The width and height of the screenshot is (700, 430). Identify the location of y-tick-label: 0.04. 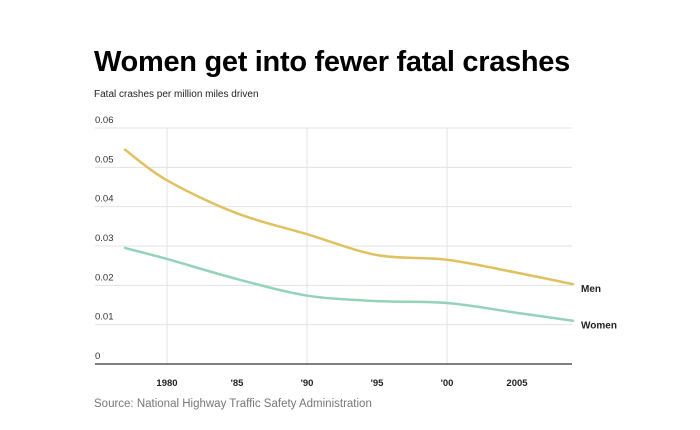
(104, 199).